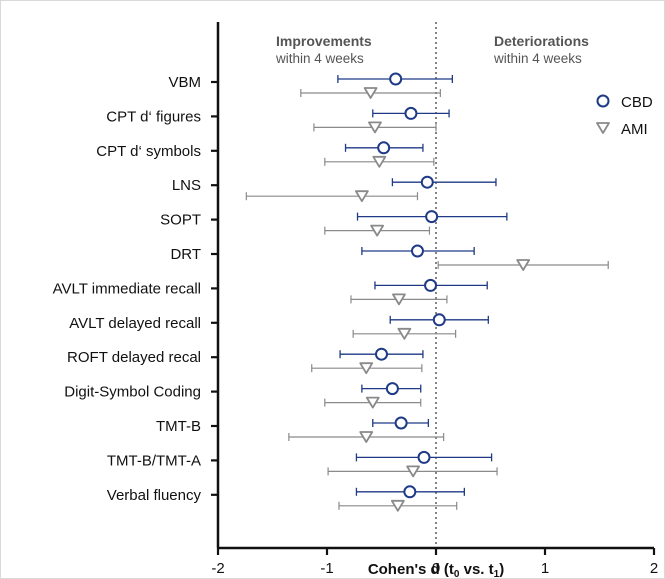 The image size is (665, 579). I want to click on category-label: CPT d‘ figures, so click(153, 116).